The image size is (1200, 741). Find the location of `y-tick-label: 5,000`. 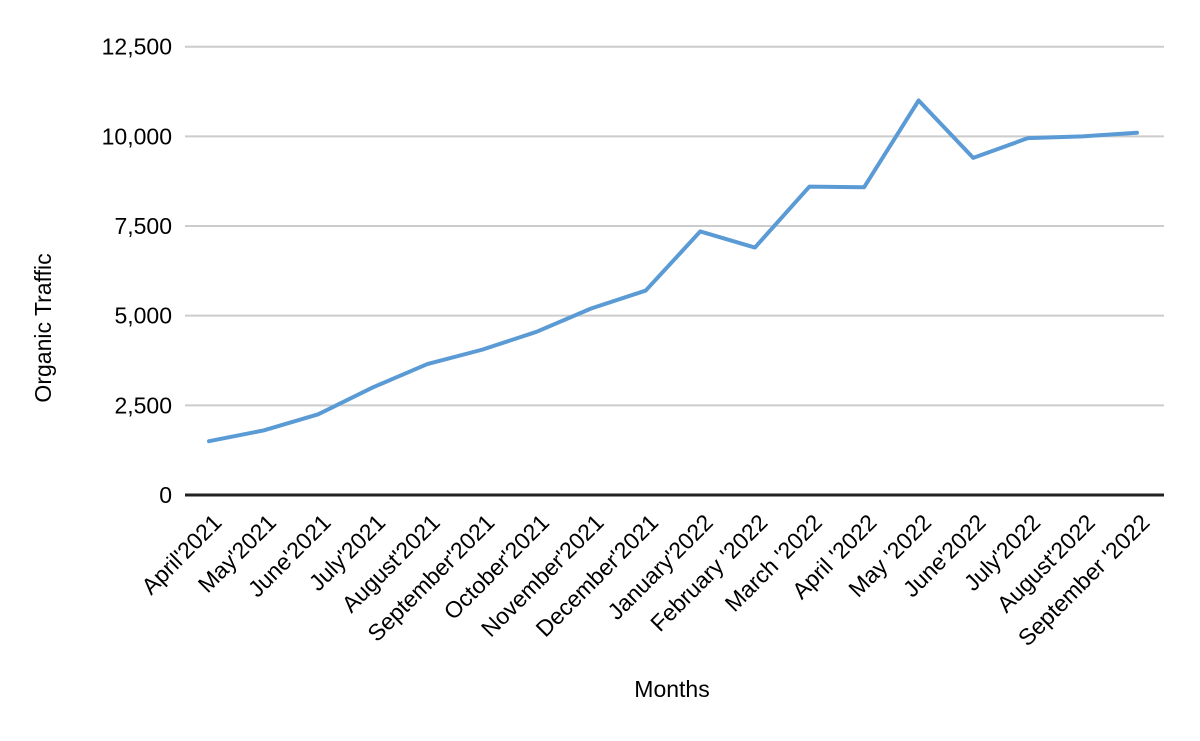

y-tick-label: 5,000 is located at coordinates (143, 316).